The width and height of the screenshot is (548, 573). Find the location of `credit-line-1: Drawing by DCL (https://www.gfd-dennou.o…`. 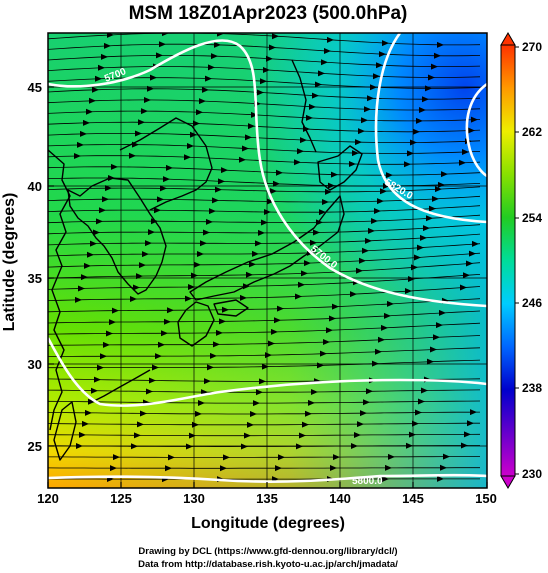

credit-line-1: Drawing by DCL (https://www.gfd-dennou.o… is located at coordinates (267, 551).